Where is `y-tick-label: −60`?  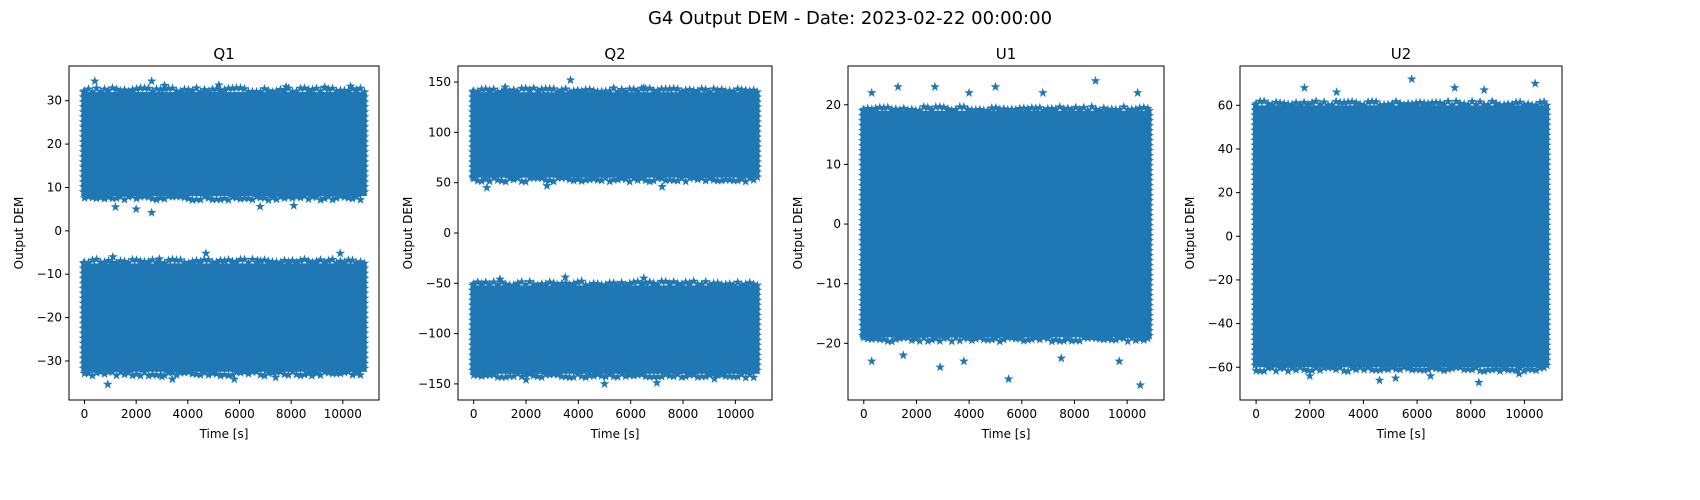
y-tick-label: −60 is located at coordinates (1220, 367).